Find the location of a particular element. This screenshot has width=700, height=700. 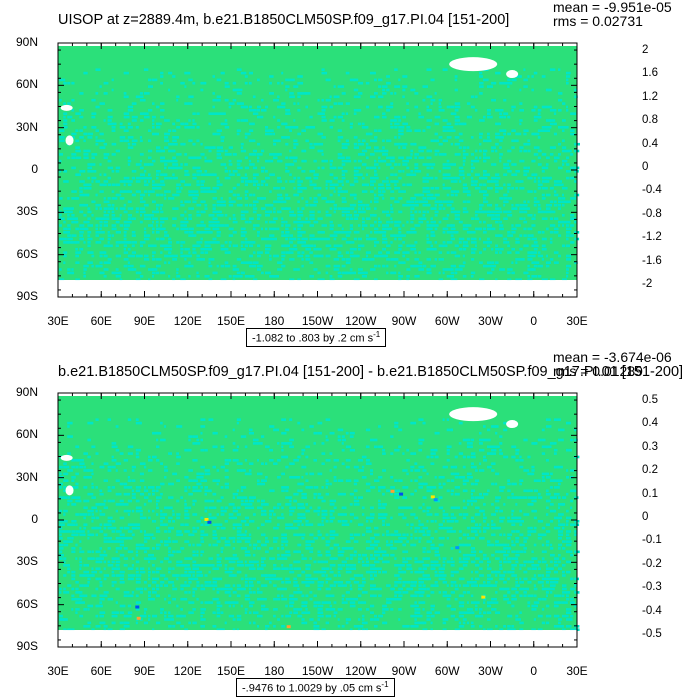

colorbar-label: 0.2 is located at coordinates (650, 470).